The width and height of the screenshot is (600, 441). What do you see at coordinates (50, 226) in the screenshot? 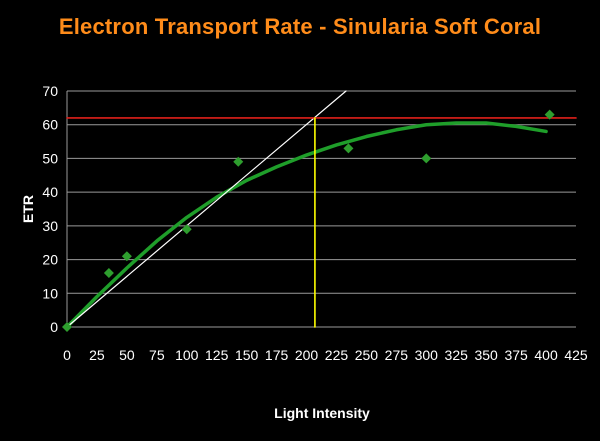
I see `y-tick-label: 30` at bounding box center [50, 226].